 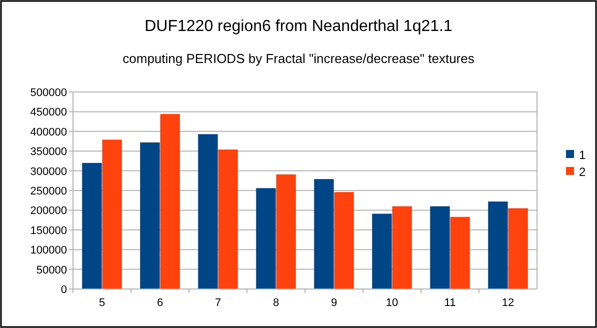 What do you see at coordinates (48, 132) in the screenshot?
I see `y-tick-label: 400000` at bounding box center [48, 132].